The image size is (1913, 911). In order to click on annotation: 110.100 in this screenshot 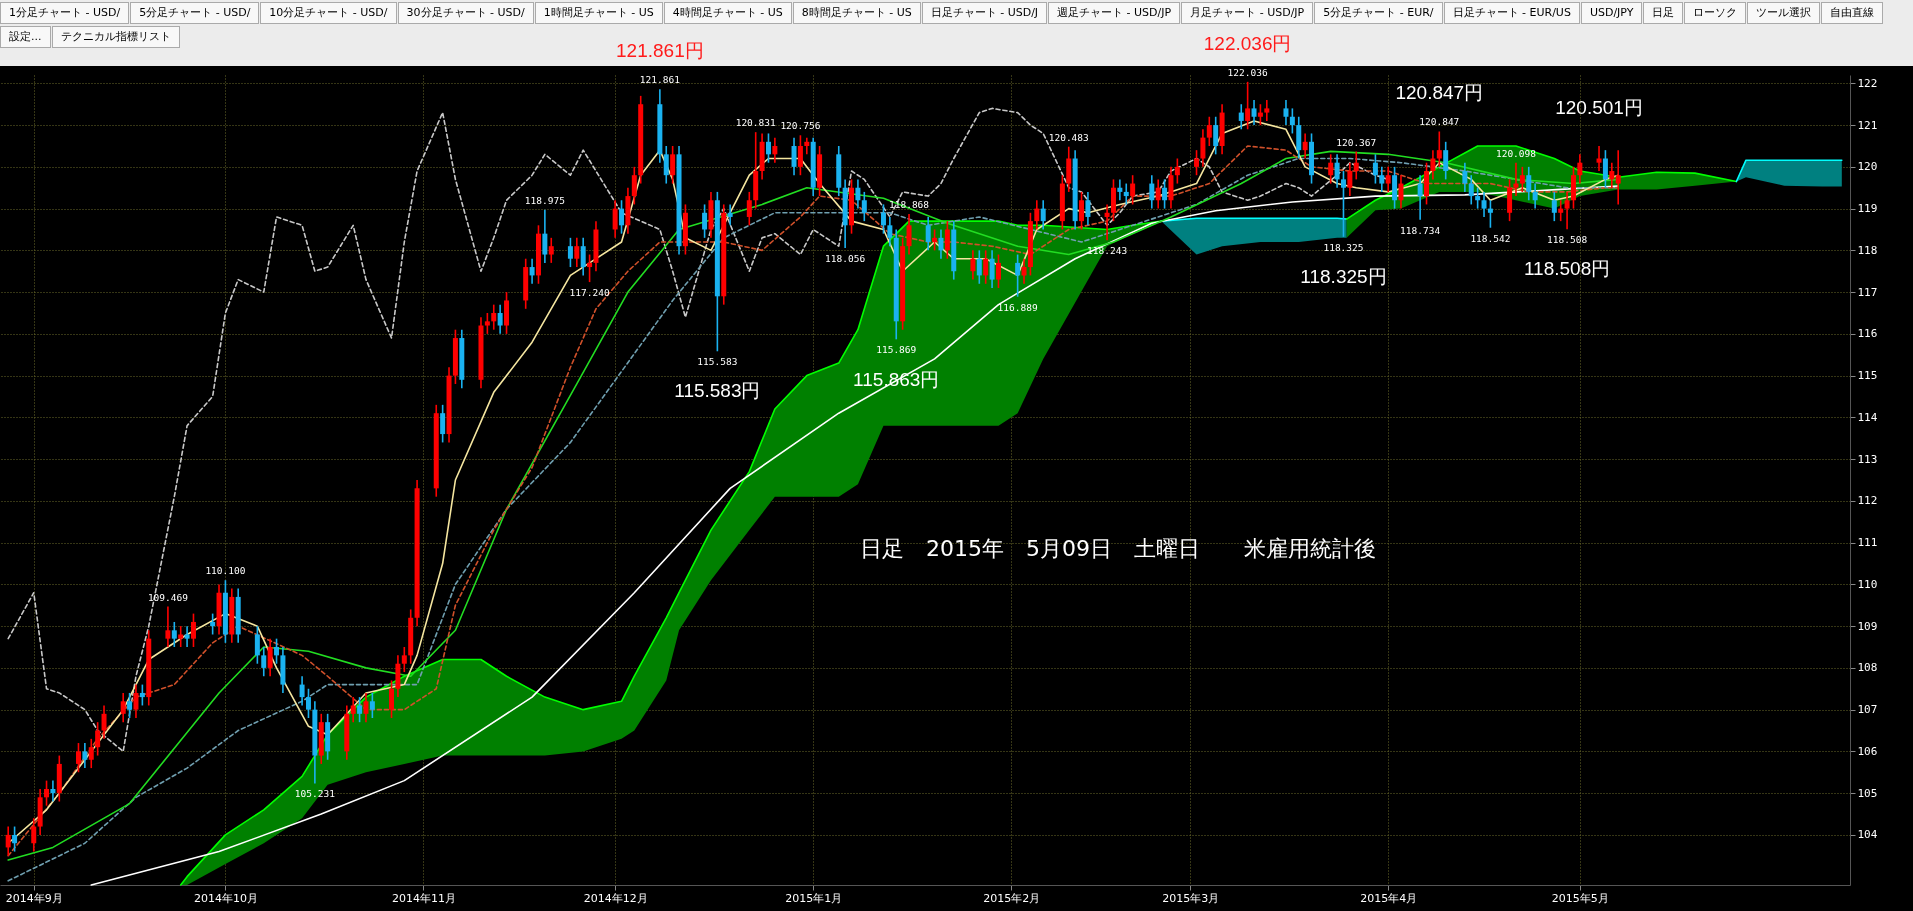, I will do `click(225, 571)`.